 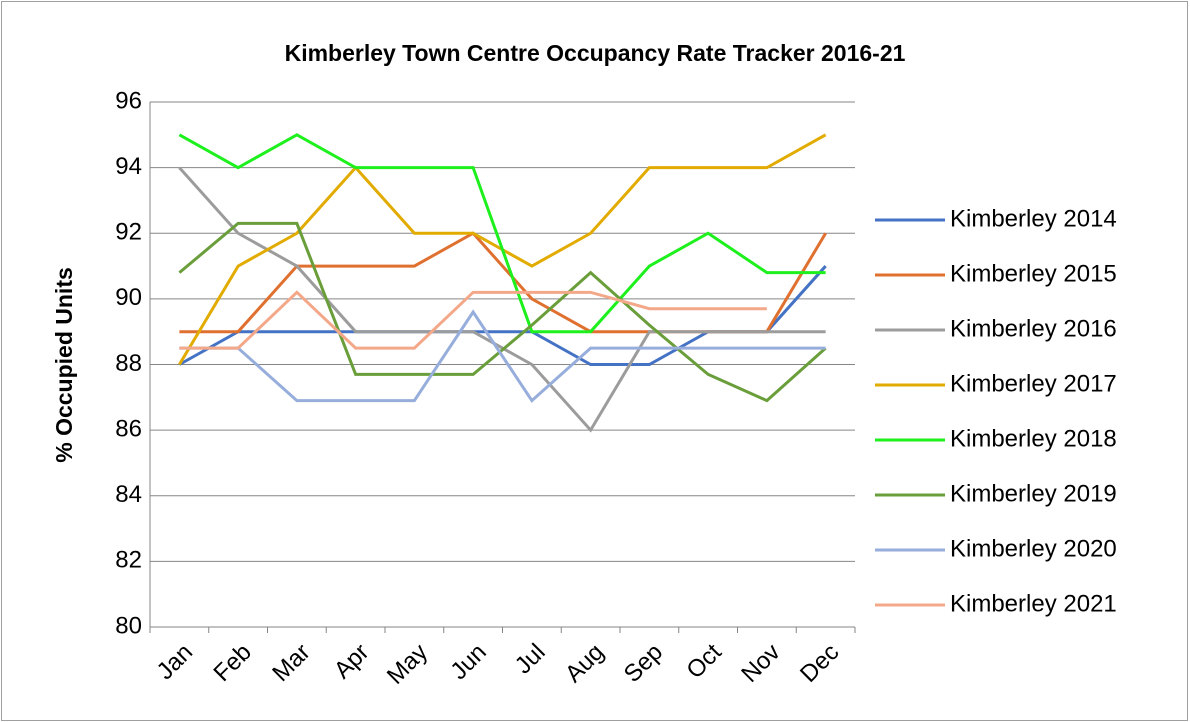 What do you see at coordinates (128, 232) in the screenshot?
I see `y-tick-label: 92` at bounding box center [128, 232].